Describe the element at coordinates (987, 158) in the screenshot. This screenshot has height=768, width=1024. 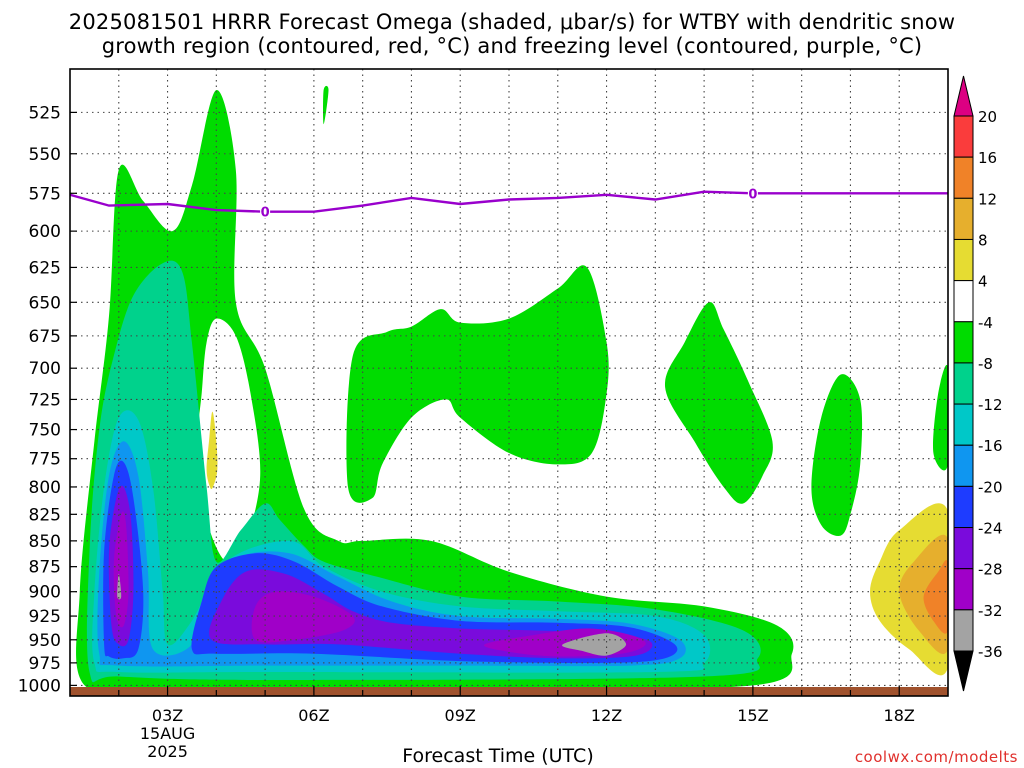
I see `colorbar-label: 16` at that location.